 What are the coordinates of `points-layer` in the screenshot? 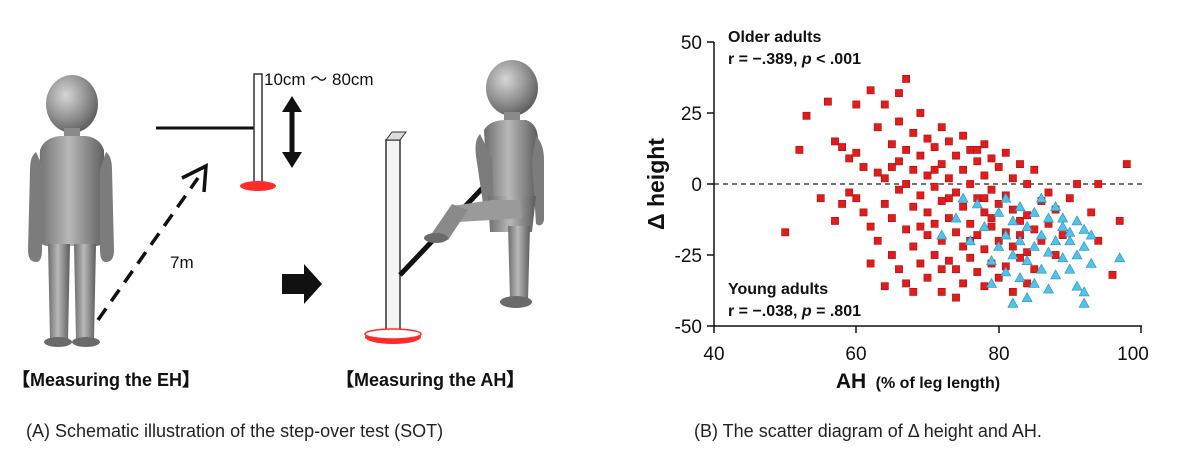 It's located at (956, 191).